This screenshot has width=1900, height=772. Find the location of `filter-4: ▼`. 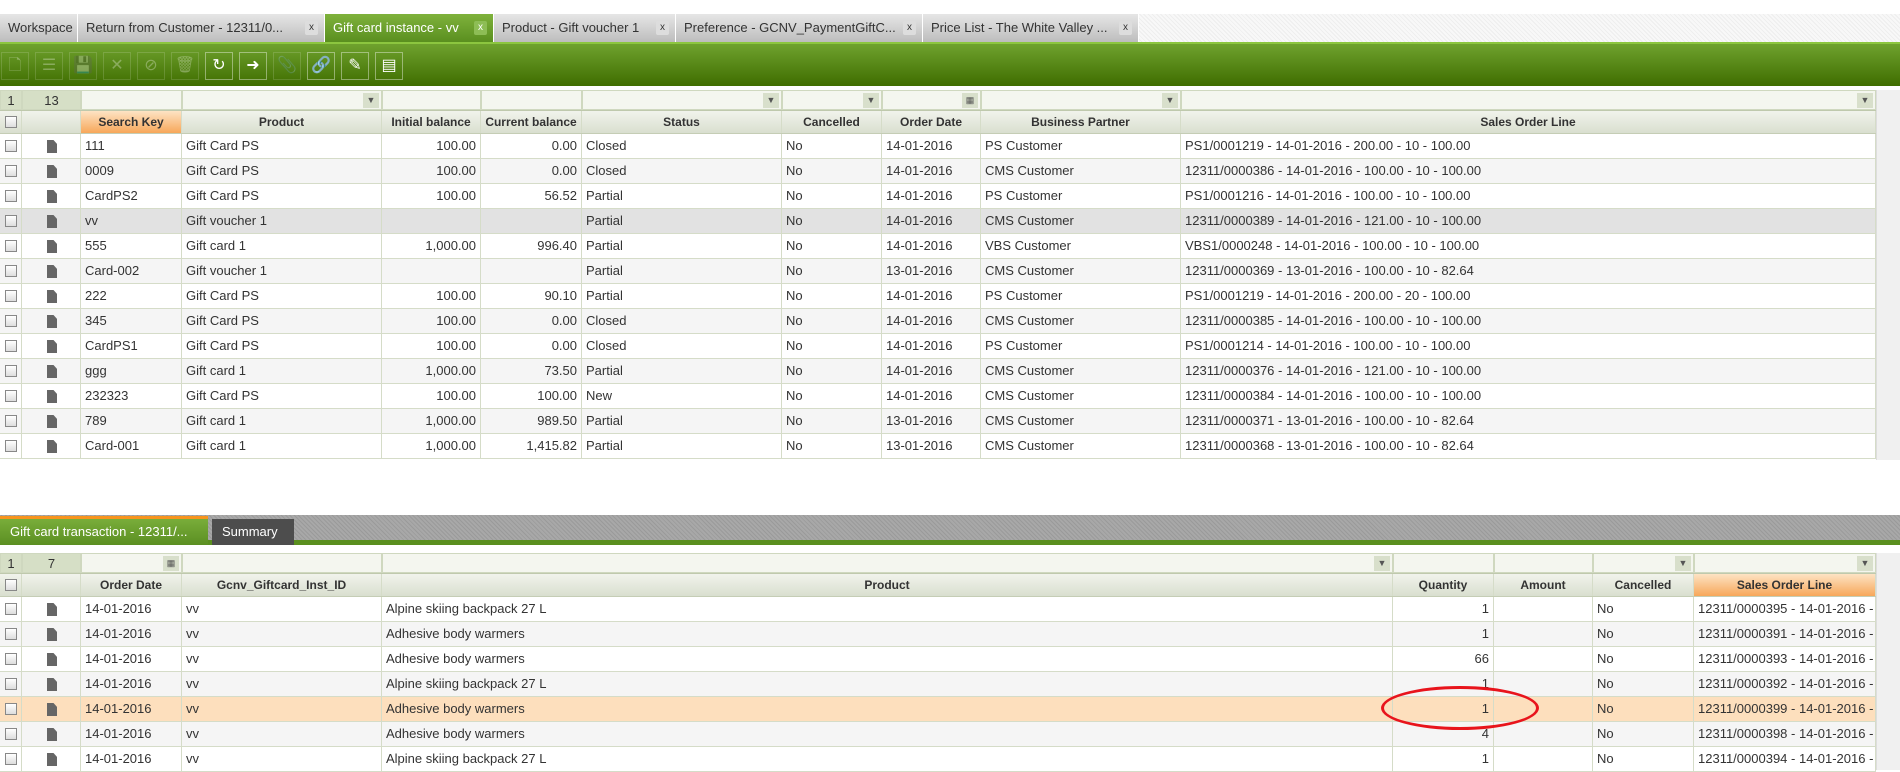

filter-4: ▼ is located at coordinates (682, 100).